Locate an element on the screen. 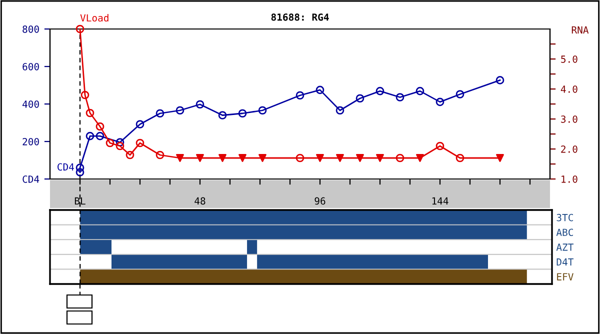  series-label: CD4 is located at coordinates (66, 167).